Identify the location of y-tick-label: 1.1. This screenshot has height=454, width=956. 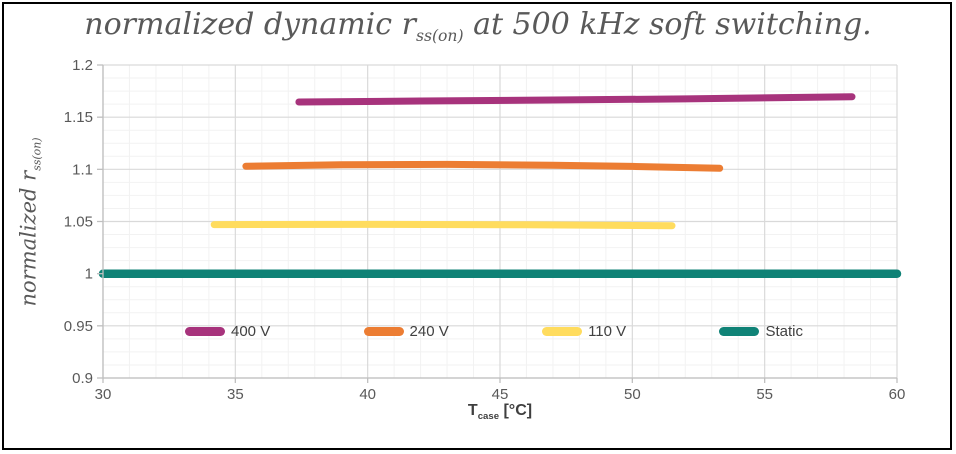
(82, 169).